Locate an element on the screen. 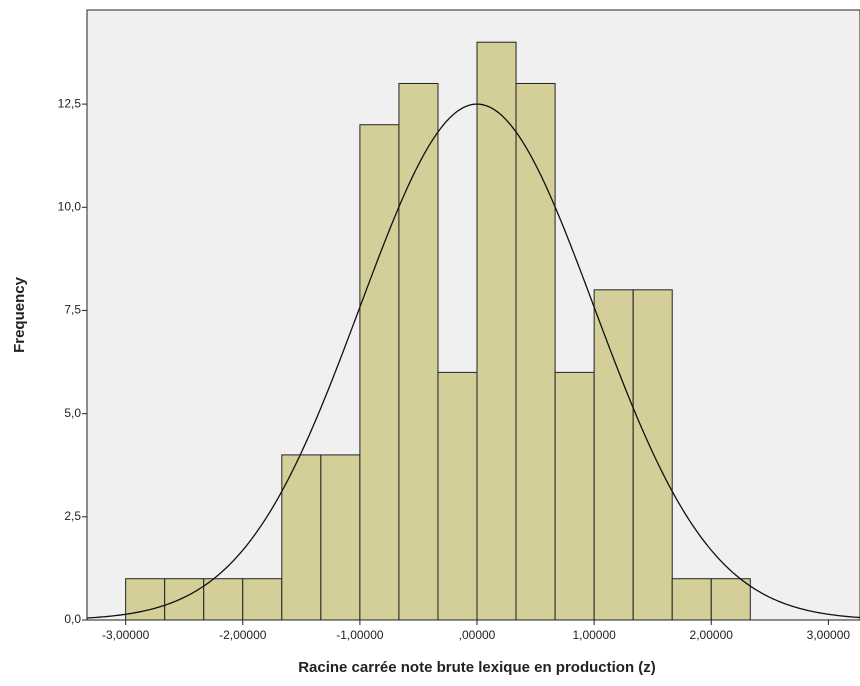 The image size is (860, 686). y-tick-label: 2,5 is located at coordinates (72, 516).